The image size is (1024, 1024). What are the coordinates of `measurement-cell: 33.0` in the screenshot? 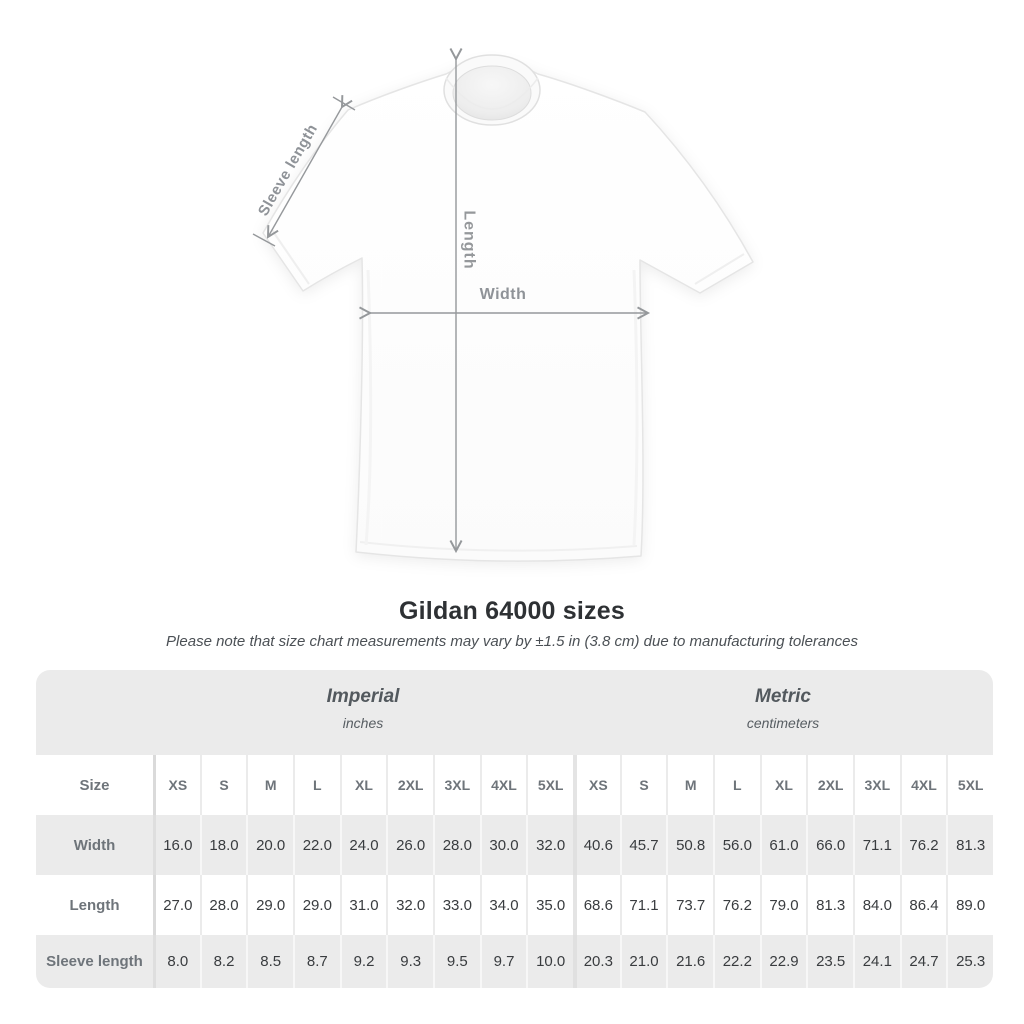 It's located at (456, 905).